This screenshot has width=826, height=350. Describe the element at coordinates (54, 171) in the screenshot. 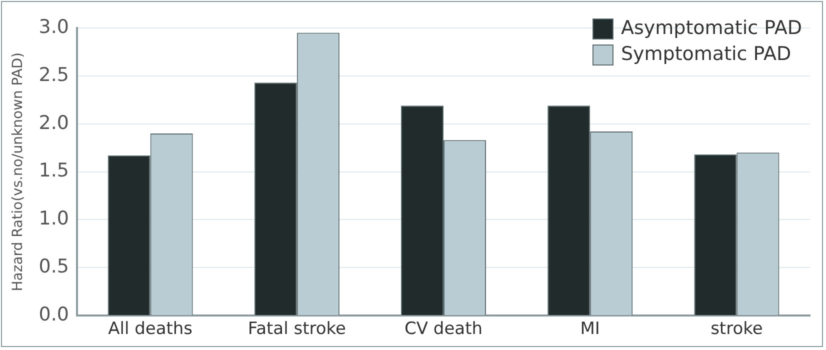

I see `y-tick-label: 1.5` at that location.